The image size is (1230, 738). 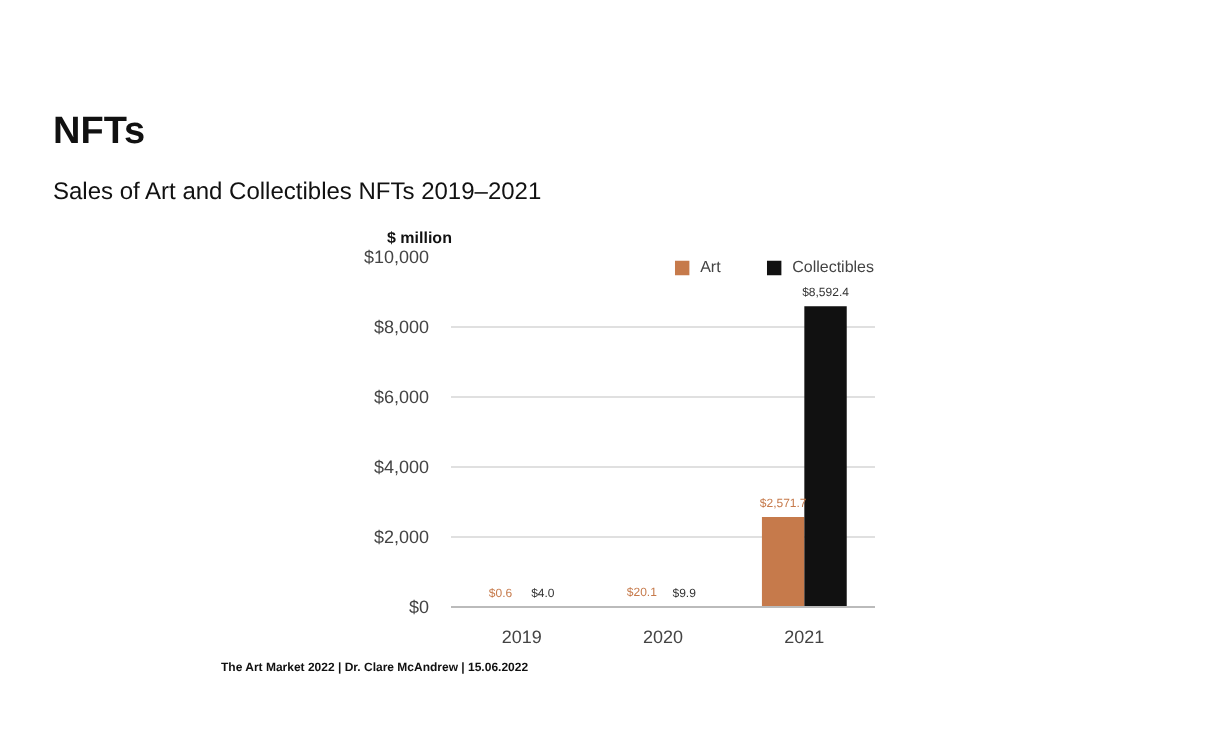 What do you see at coordinates (401, 327) in the screenshot?
I see `y-tick-label: $8,000` at bounding box center [401, 327].